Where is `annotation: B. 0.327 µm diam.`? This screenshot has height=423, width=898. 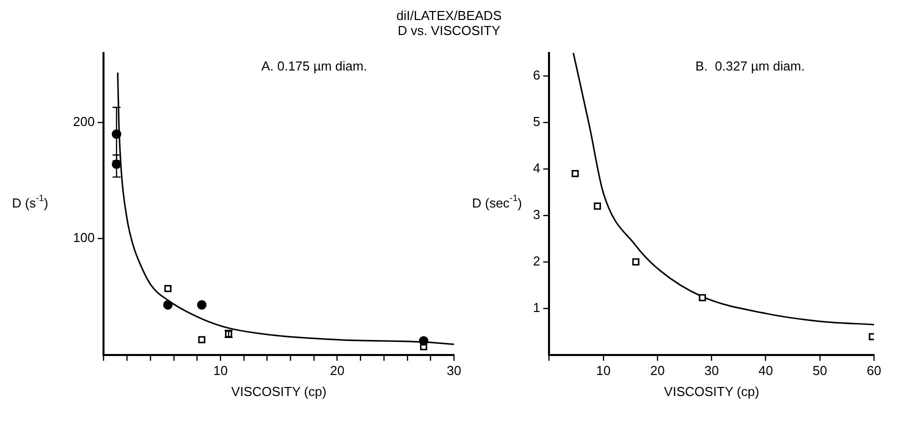
annotation: B. 0.327 µm diam. is located at coordinates (750, 66).